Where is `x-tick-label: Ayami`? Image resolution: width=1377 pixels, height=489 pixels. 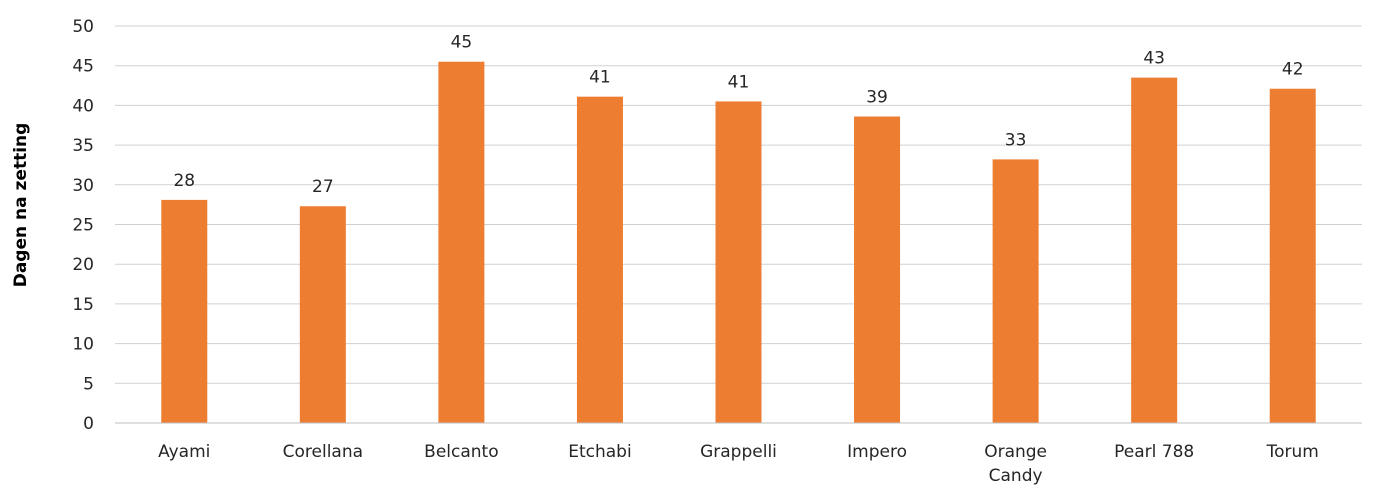 x-tick-label: Ayami is located at coordinates (184, 452).